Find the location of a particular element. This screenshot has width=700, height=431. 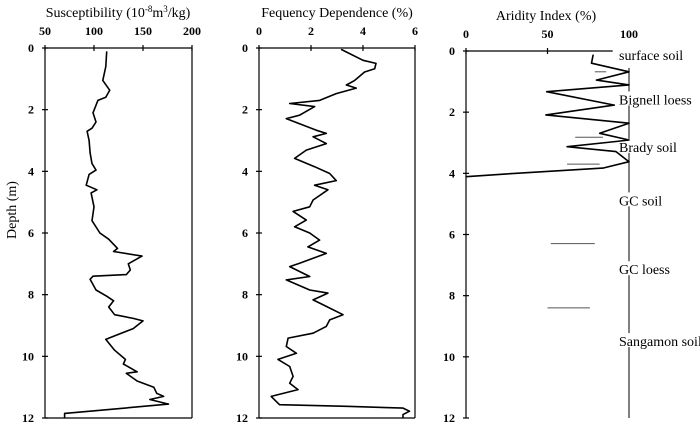

x-tick-label: 6 is located at coordinates (415, 31).